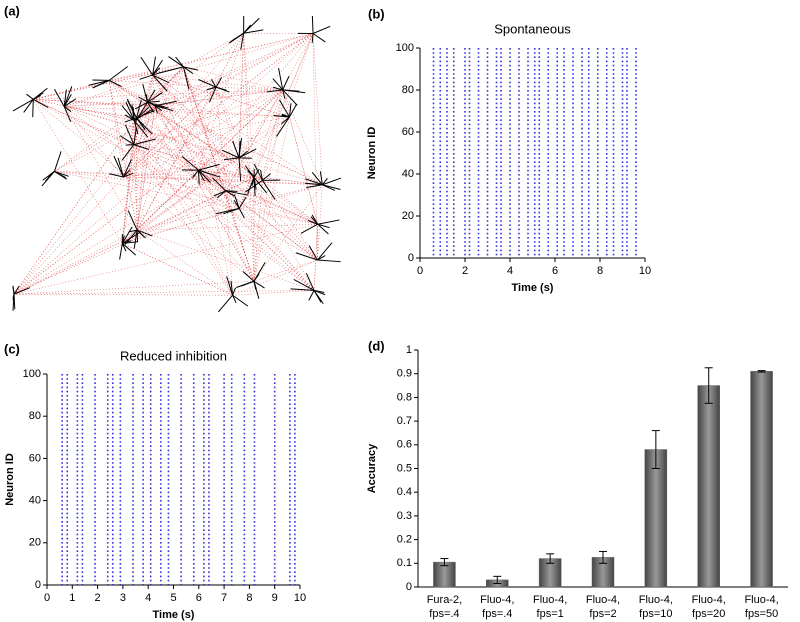 Image resolution: width=800 pixels, height=622 pixels. I want to click on x-tick-label: 0, so click(47, 598).